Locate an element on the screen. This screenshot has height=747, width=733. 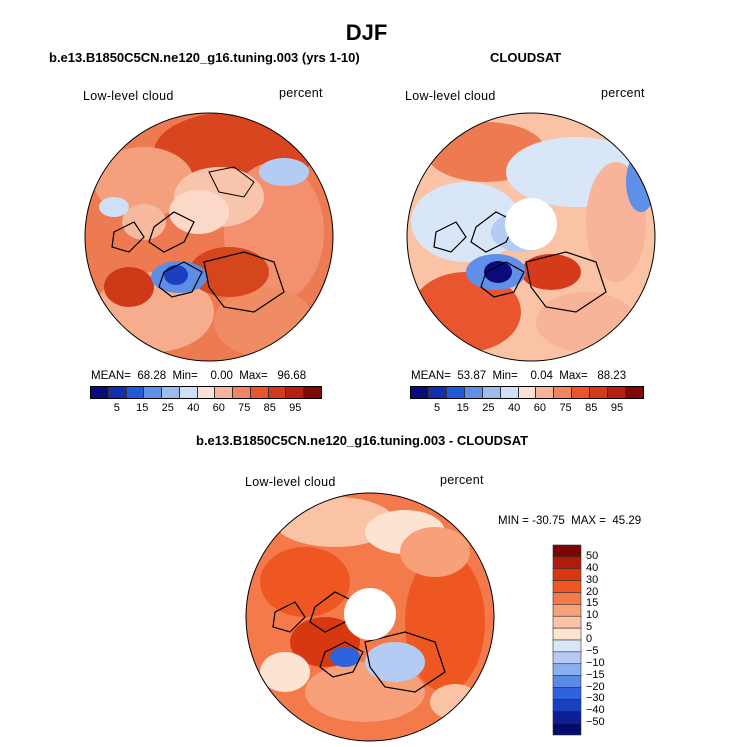
colorbar-tick-label: 0 is located at coordinates (589, 639).